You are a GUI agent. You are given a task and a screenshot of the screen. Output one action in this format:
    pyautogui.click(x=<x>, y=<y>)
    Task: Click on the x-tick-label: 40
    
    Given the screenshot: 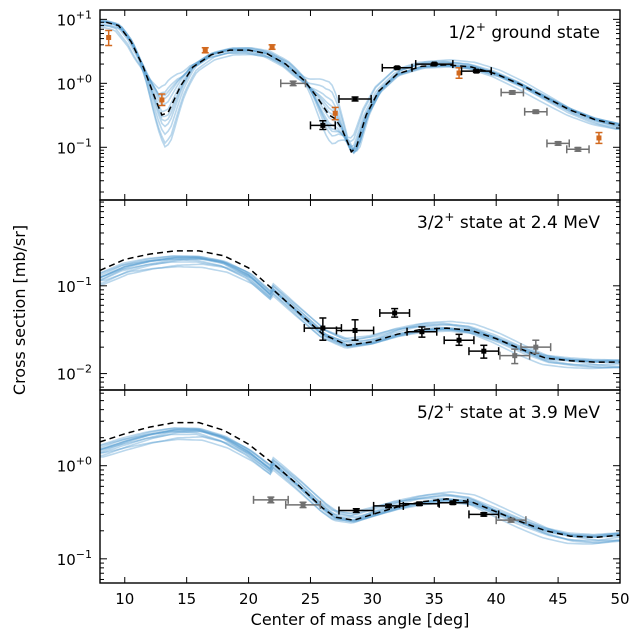 What is the action you would take?
    pyautogui.click(x=496, y=599)
    